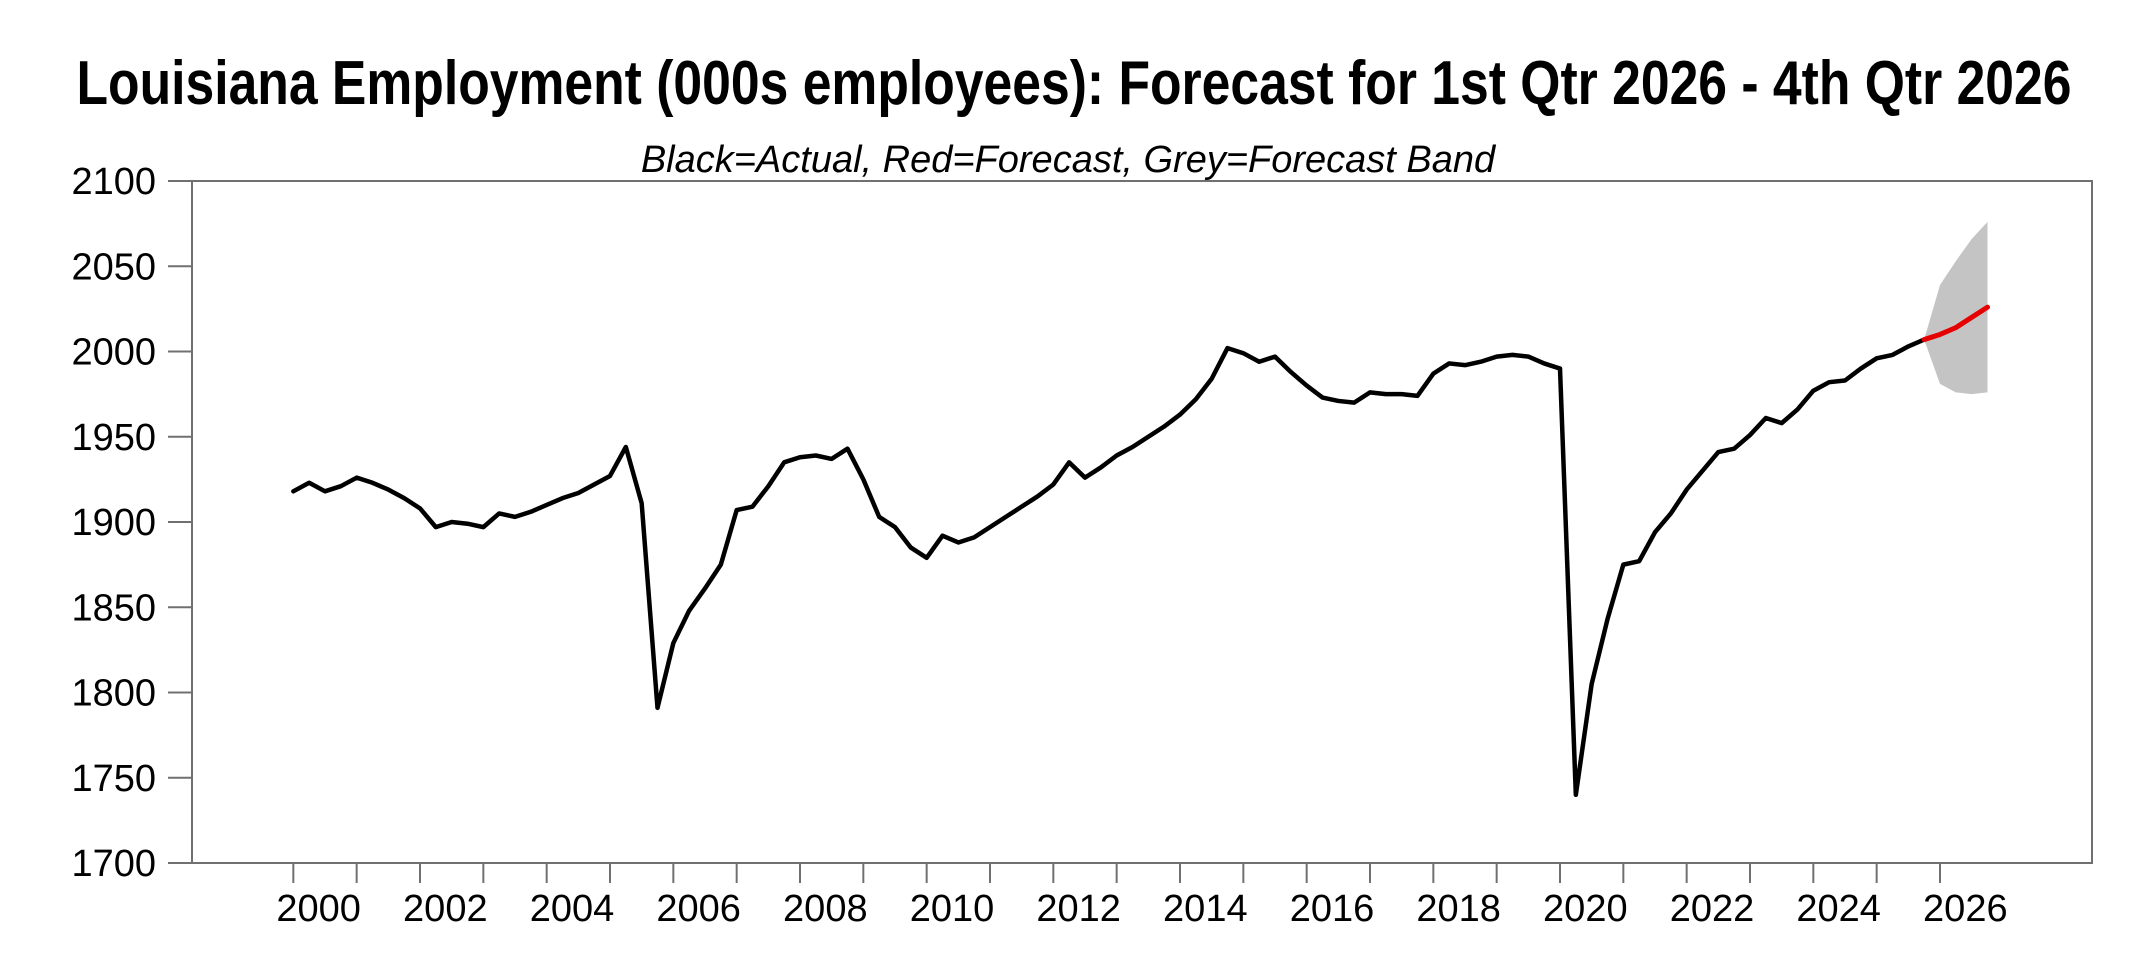  I want to click on y-tick-label-2100: 2100, so click(113, 182).